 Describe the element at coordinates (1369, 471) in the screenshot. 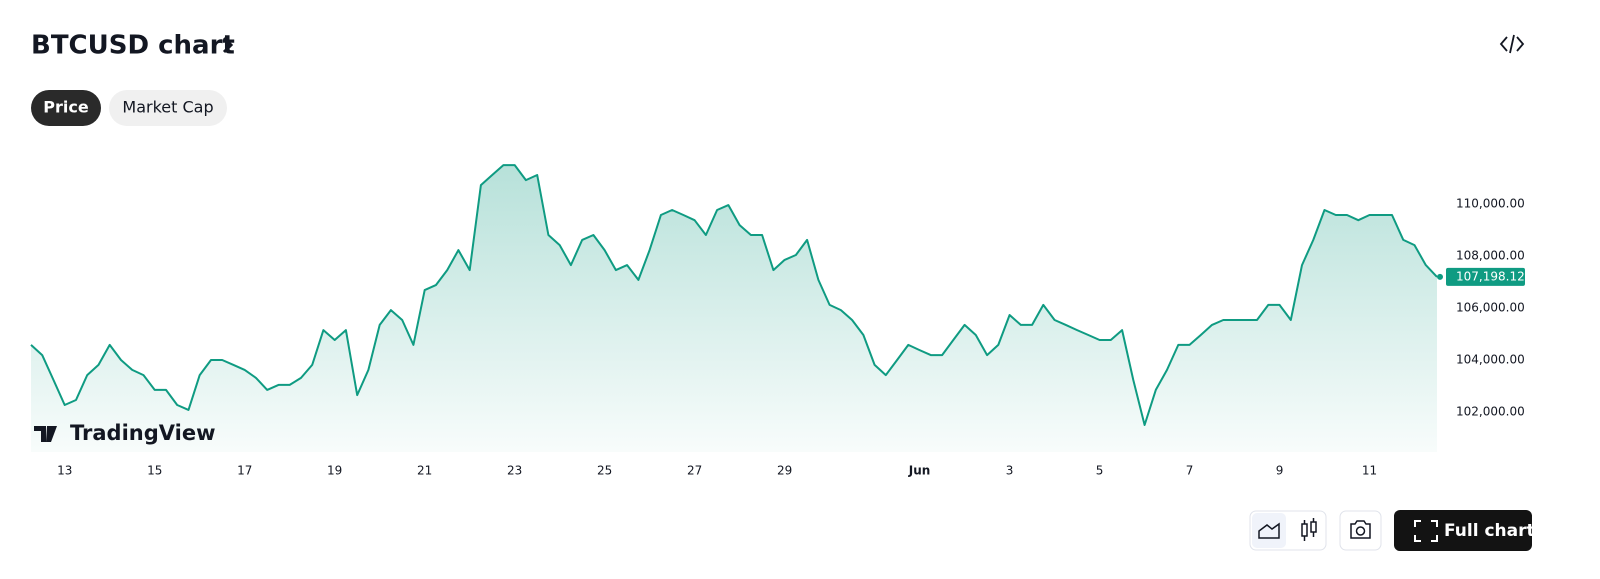

I see `x-tick-label: 11` at that location.